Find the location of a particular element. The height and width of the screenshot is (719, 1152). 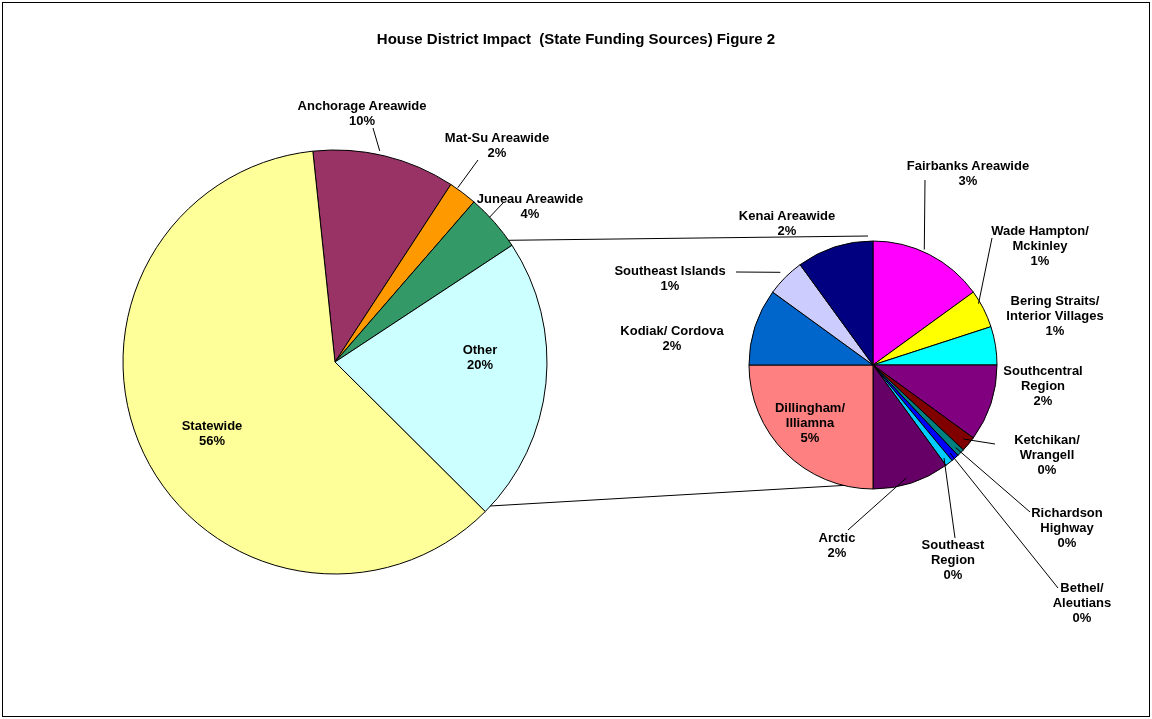

legend-label: Ketchikan/ Wrangell is located at coordinates (1047, 446).